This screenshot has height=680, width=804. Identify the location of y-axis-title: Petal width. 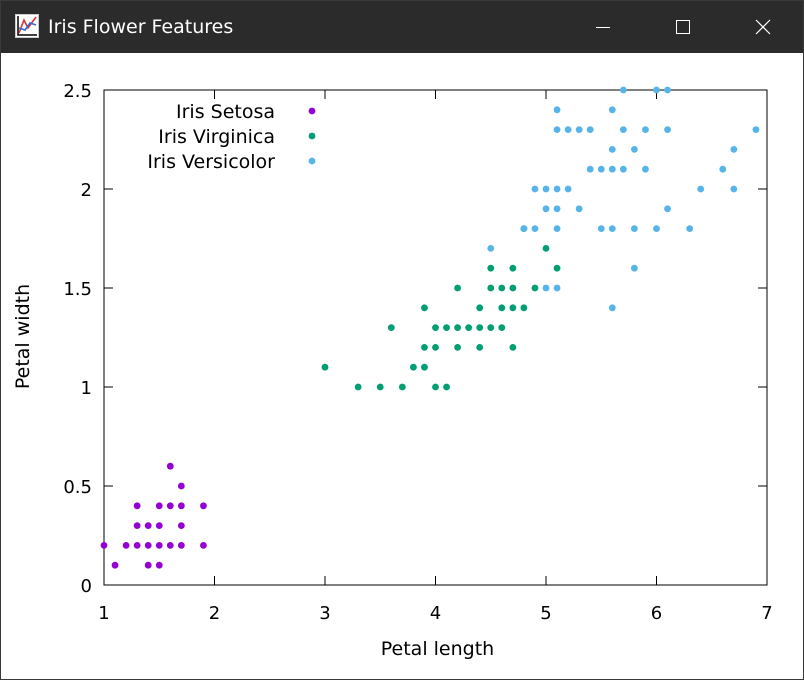
(23, 336).